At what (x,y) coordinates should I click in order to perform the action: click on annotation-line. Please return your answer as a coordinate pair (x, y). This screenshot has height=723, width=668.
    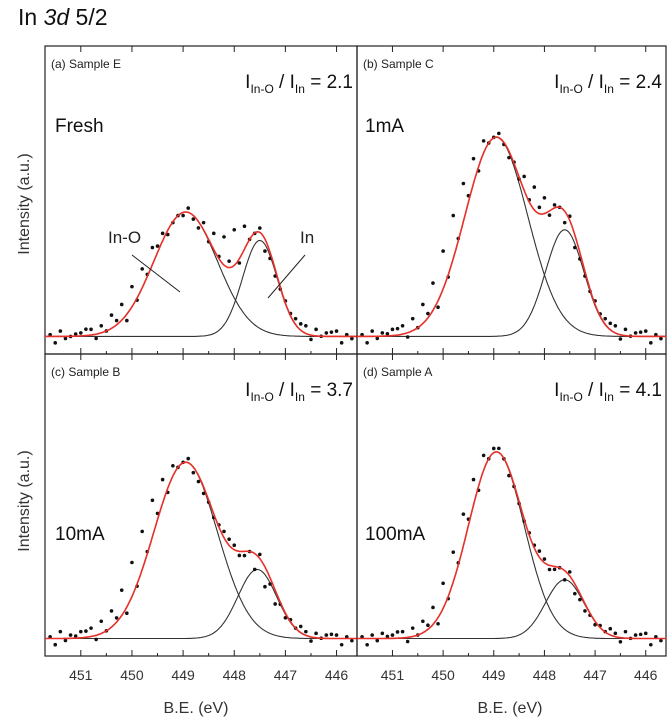
    Looking at the image, I should click on (156, 273).